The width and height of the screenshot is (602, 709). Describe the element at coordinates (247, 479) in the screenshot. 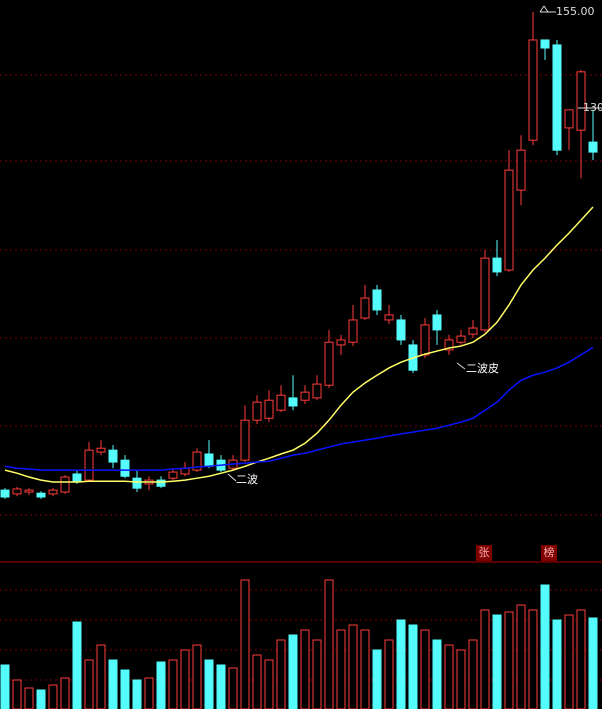

I see `annotation: 二波` at that location.